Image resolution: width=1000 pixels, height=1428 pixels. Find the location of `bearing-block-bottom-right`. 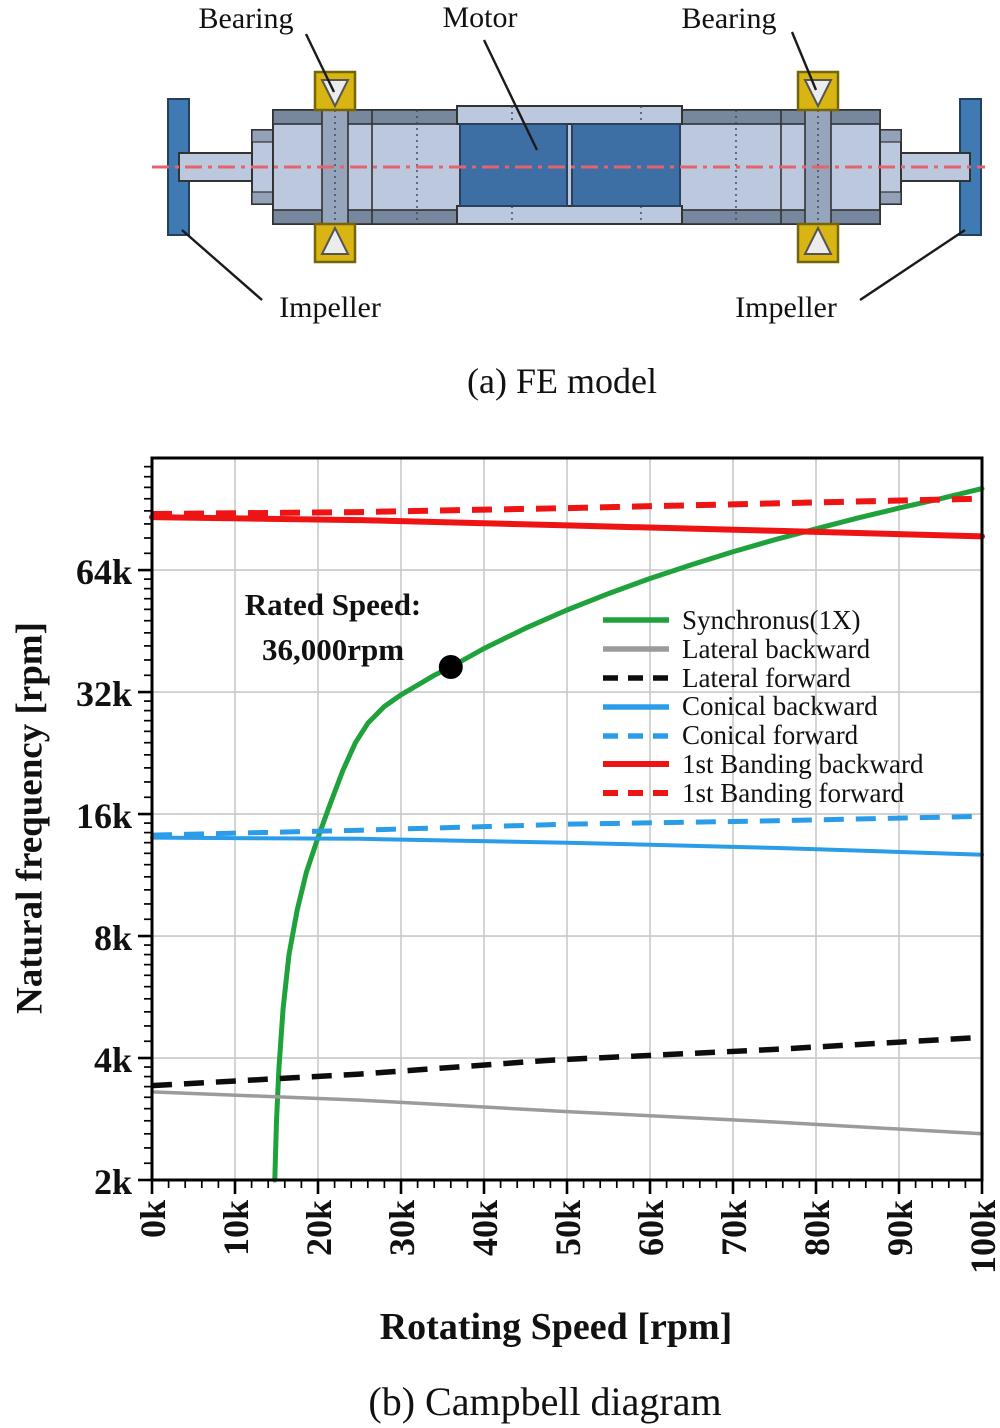

bearing-block-bottom-right is located at coordinates (818, 243).